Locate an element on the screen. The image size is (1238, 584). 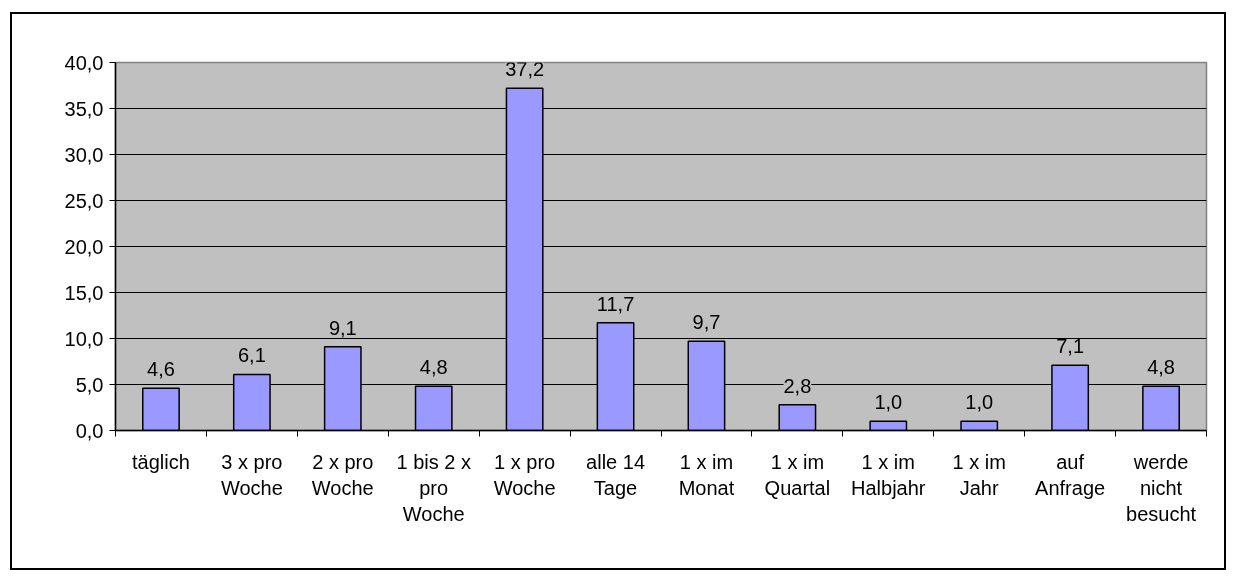
y-tick-label: 25,0 is located at coordinates (84, 200).